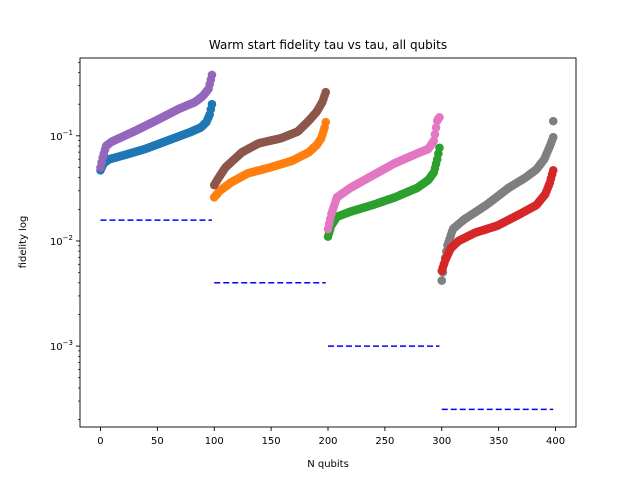  I want to click on x-tick-label: 300, so click(441, 441).